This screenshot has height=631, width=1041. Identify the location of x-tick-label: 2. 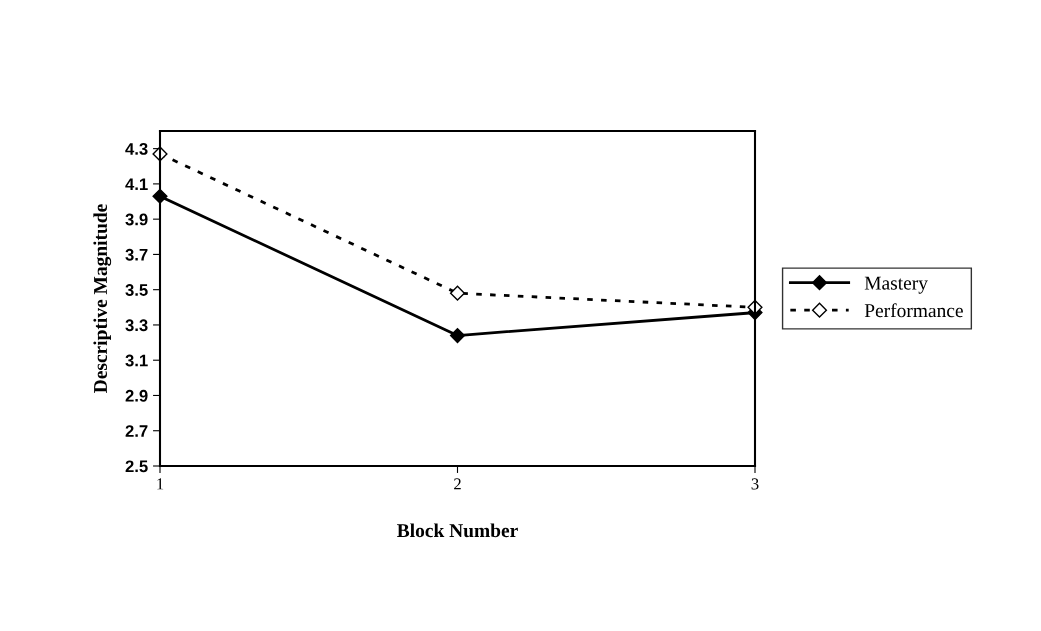
(457, 484).